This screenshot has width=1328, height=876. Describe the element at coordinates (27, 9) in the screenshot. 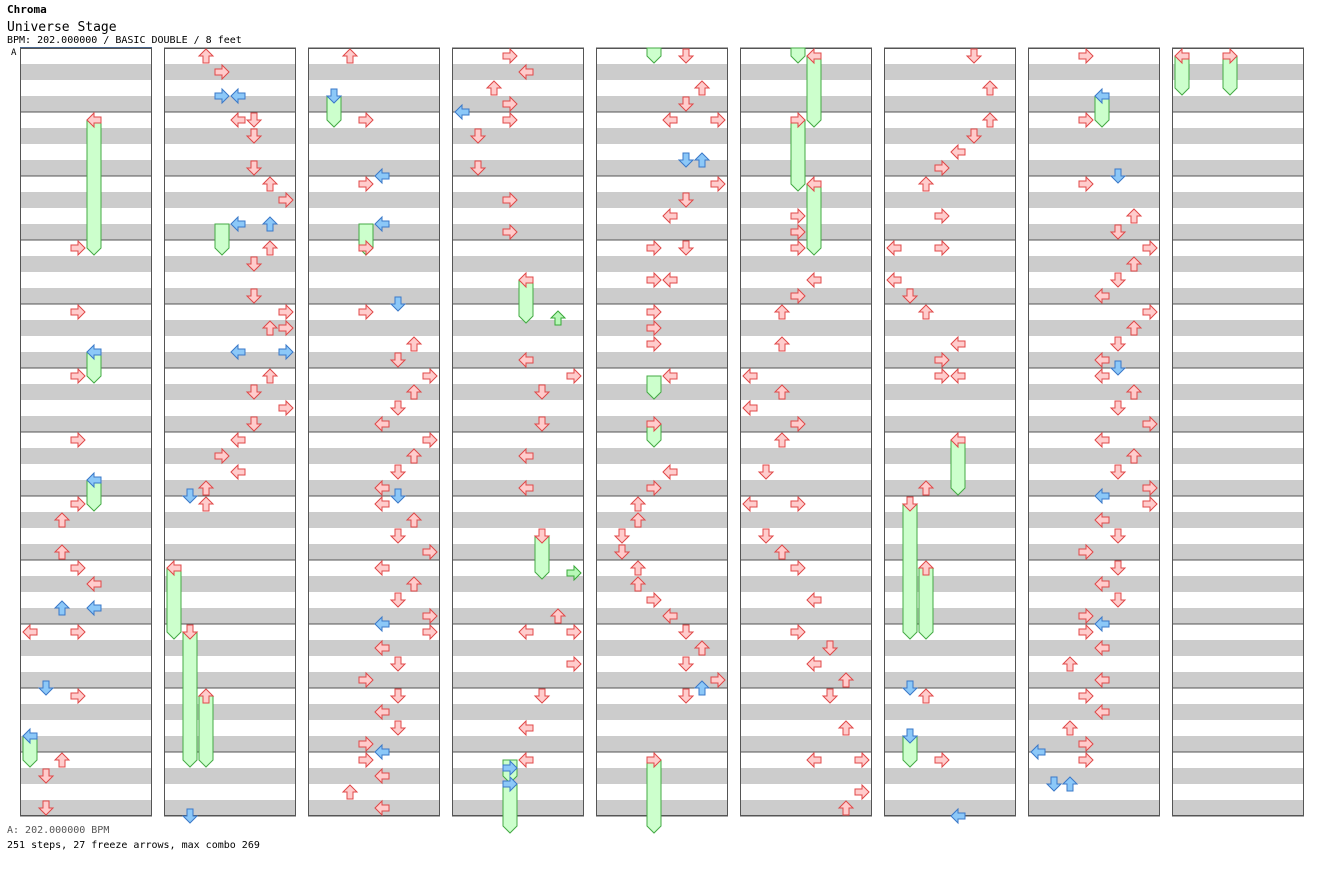

I see `song-title: Chroma` at that location.